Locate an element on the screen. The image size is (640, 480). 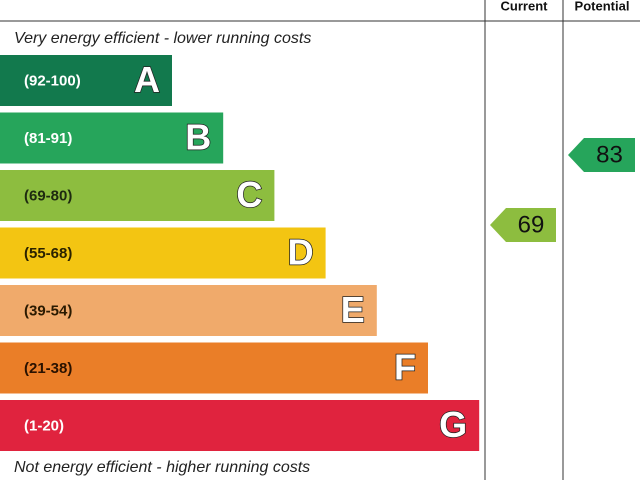
band-letter: D is located at coordinates (301, 252).